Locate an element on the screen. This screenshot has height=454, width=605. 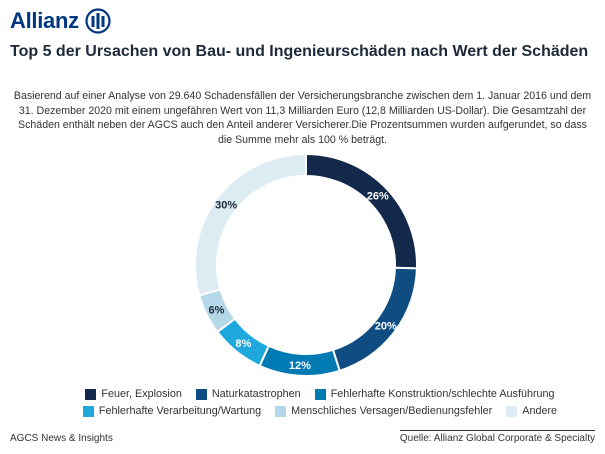
brand-name: Allianz is located at coordinates (44, 20).